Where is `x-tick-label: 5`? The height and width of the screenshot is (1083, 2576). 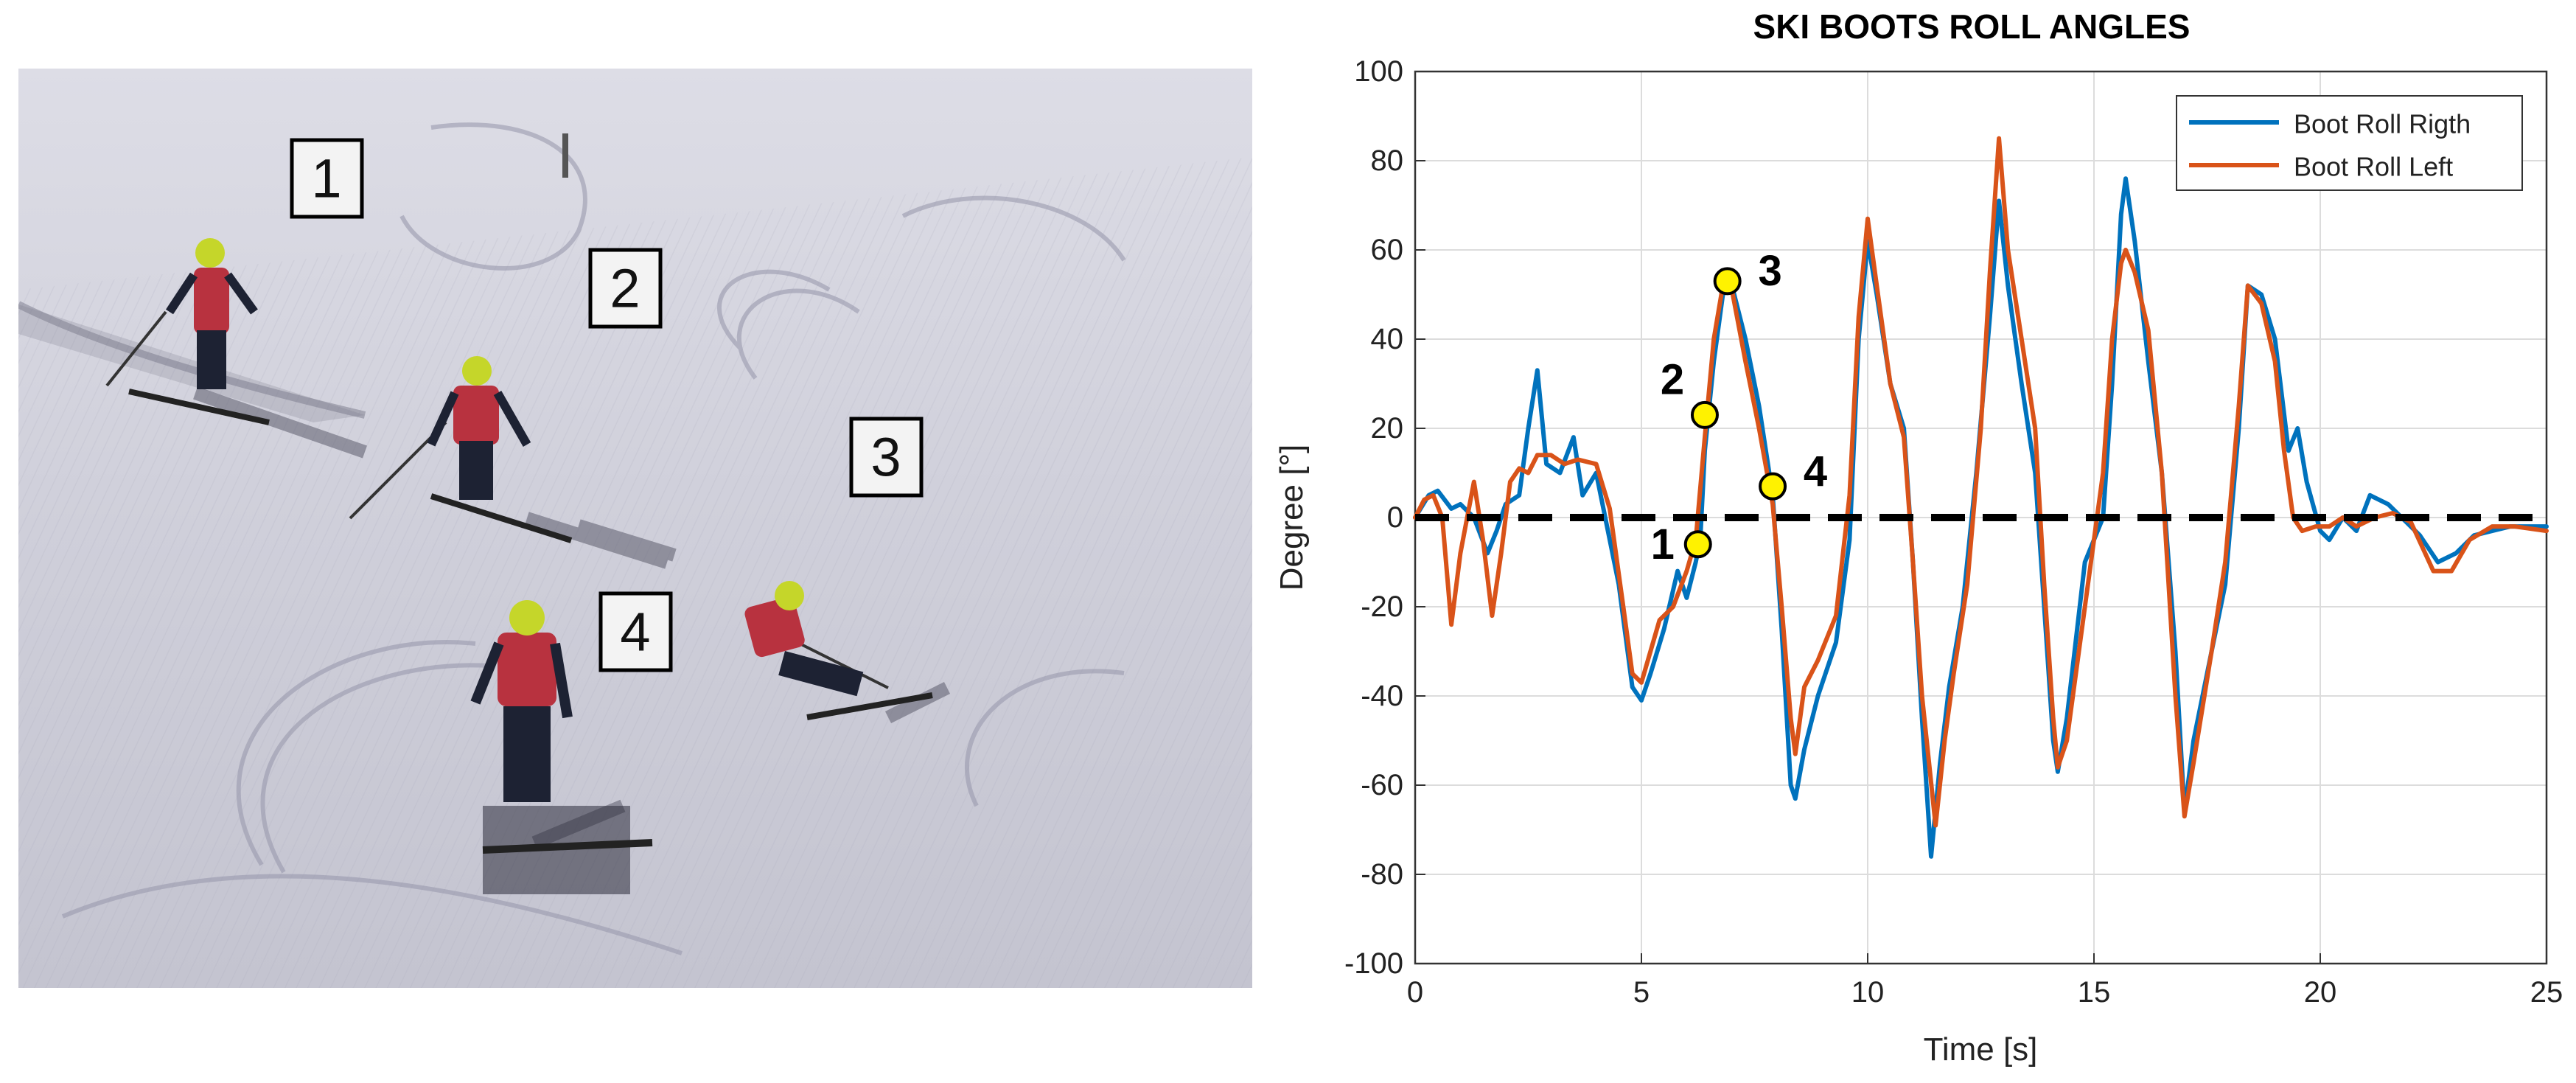 x-tick-label: 5 is located at coordinates (1641, 992).